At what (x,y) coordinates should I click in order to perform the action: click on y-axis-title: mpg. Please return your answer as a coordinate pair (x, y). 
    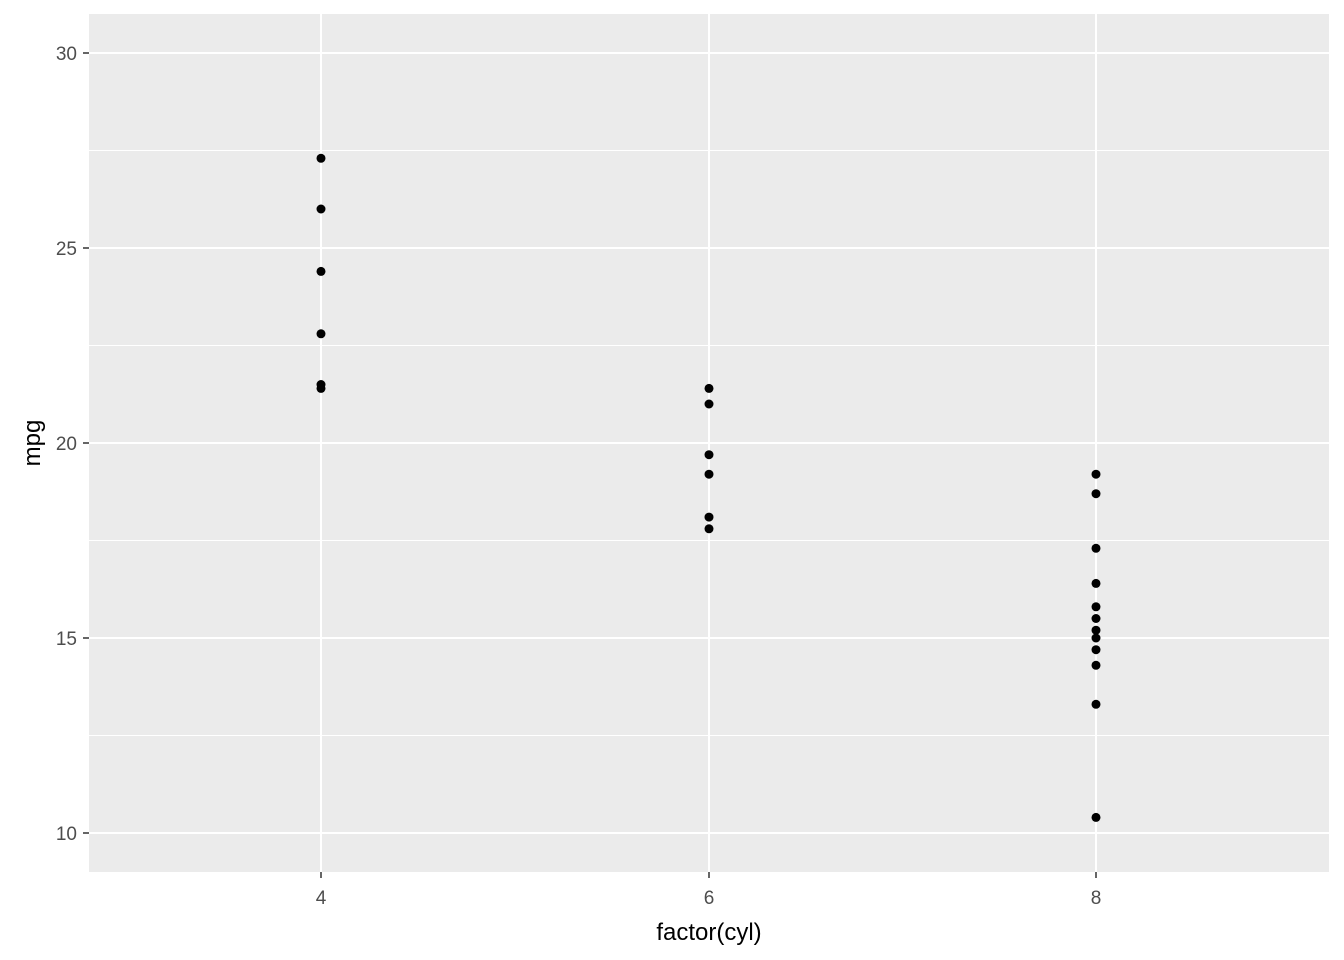
    Looking at the image, I should click on (32, 443).